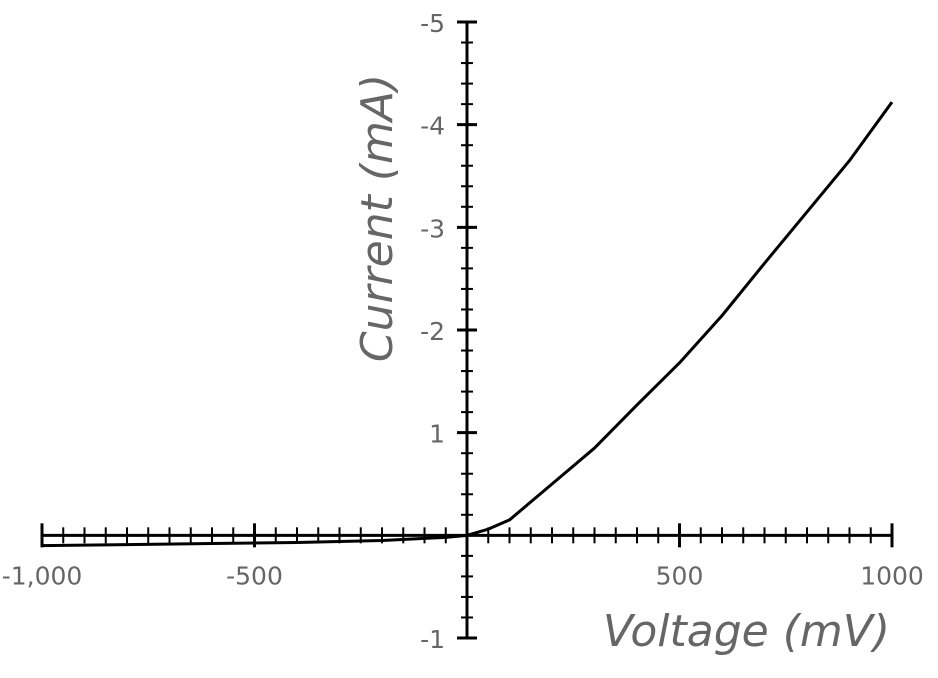 Image resolution: width=938 pixels, height=678 pixels. Describe the element at coordinates (437, 434) in the screenshot. I see `y-tick-label: 1` at that location.